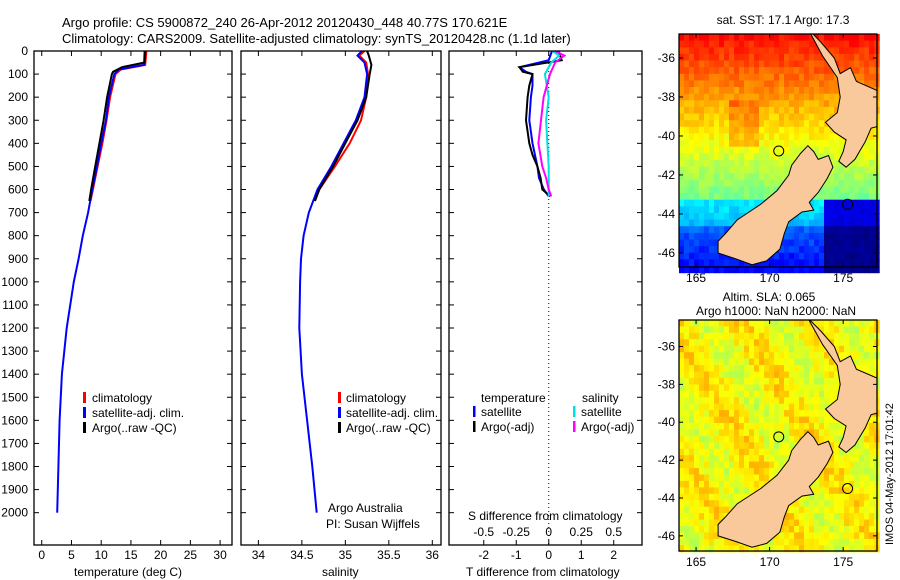  I want to click on t-difference-label: T difference from climatology, so click(543, 572).